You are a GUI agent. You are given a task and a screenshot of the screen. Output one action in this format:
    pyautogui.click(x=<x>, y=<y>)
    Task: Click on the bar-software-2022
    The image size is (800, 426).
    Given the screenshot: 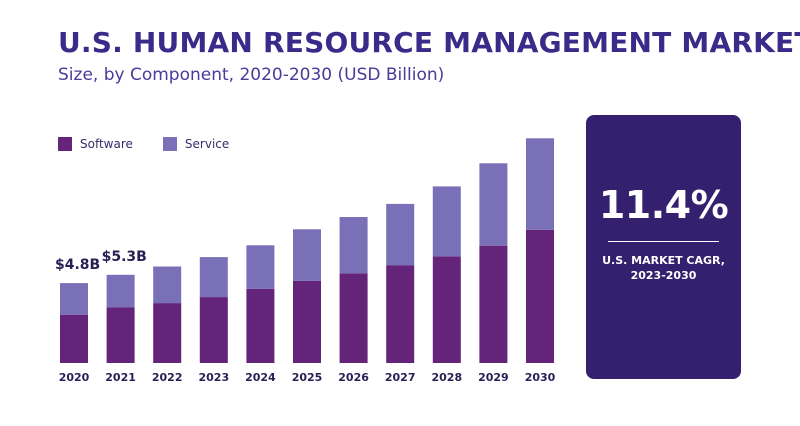 What is the action you would take?
    pyautogui.click(x=167, y=333)
    